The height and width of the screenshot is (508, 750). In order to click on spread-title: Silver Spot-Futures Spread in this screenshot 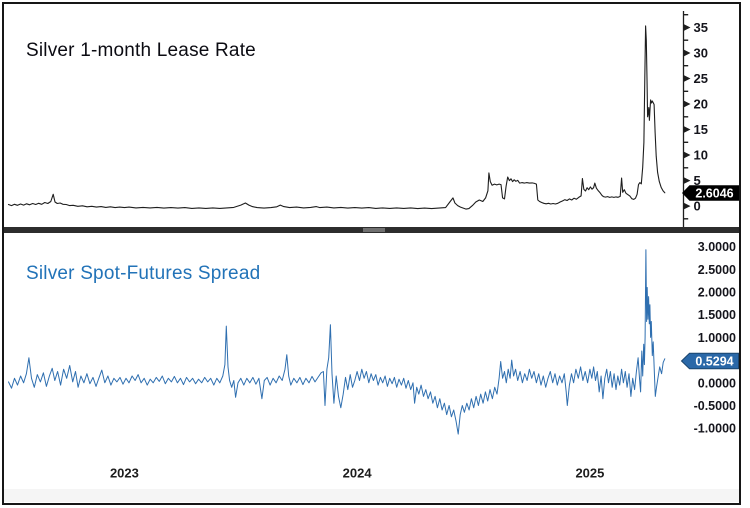, I will do `click(143, 273)`.